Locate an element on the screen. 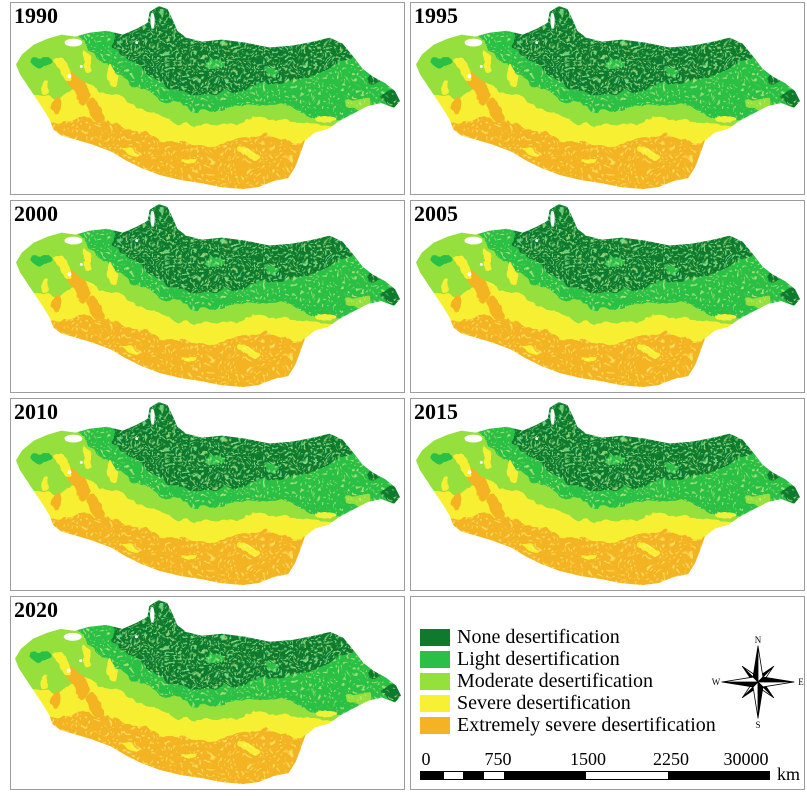 This screenshot has height=796, width=807. scale-bar is located at coordinates (595, 775).